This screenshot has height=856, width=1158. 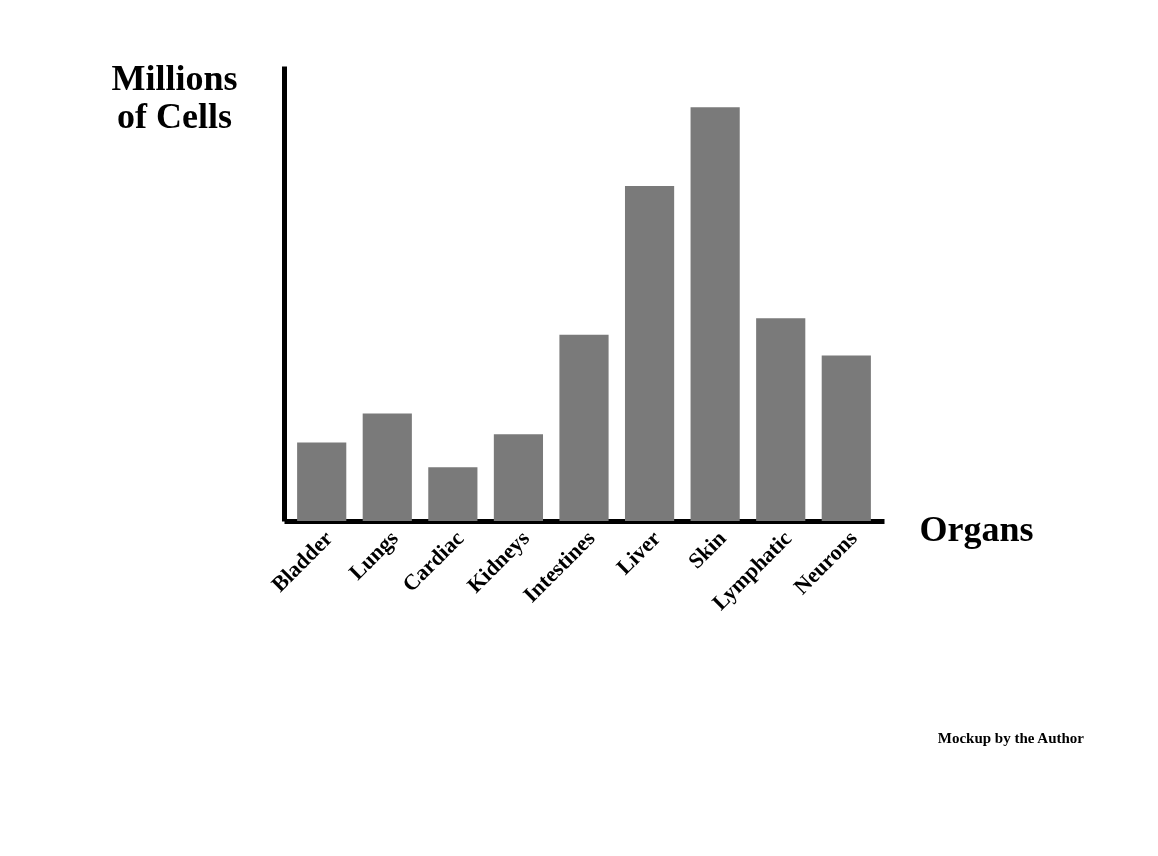 What do you see at coordinates (174, 96) in the screenshot?
I see `y-axis-title: Millions of Cells` at bounding box center [174, 96].